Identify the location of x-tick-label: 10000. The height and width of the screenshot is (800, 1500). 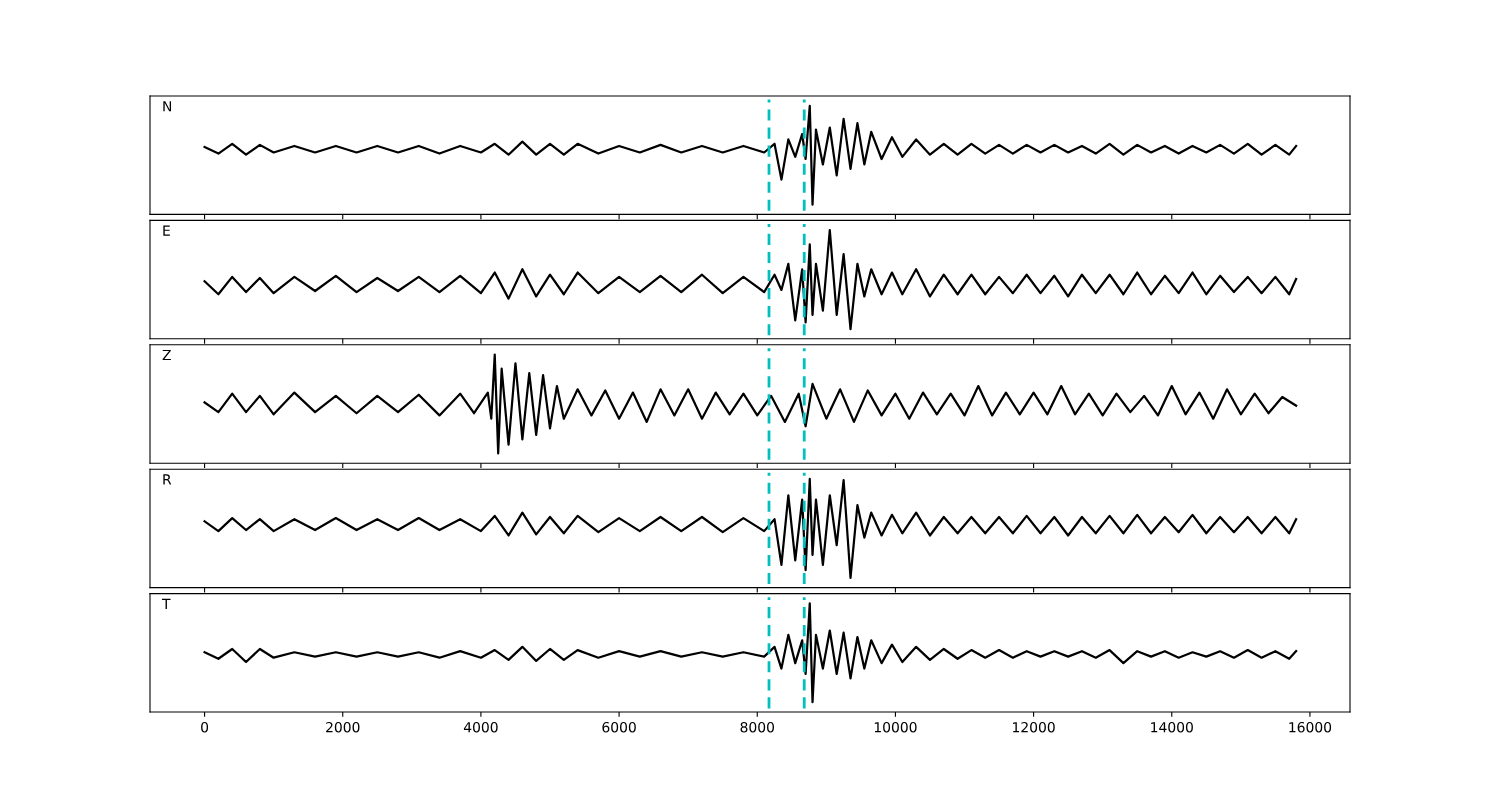
(895, 727).